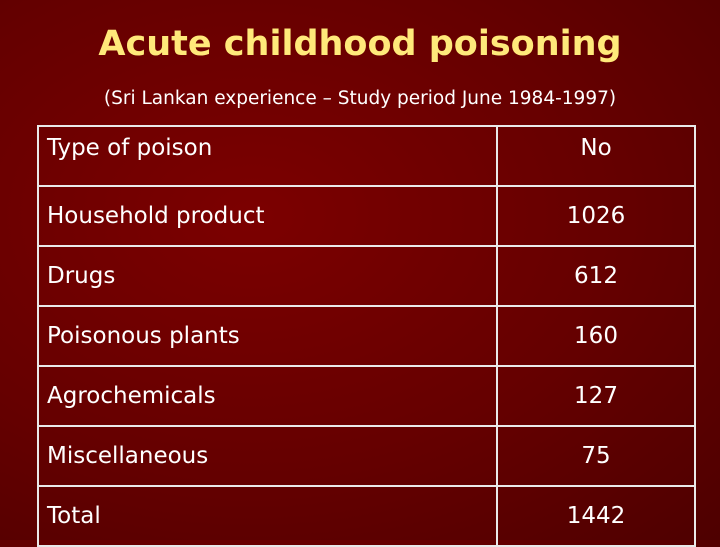 The height and width of the screenshot is (547, 720). I want to click on table-row: Agrochemicals 127, so click(366, 396).